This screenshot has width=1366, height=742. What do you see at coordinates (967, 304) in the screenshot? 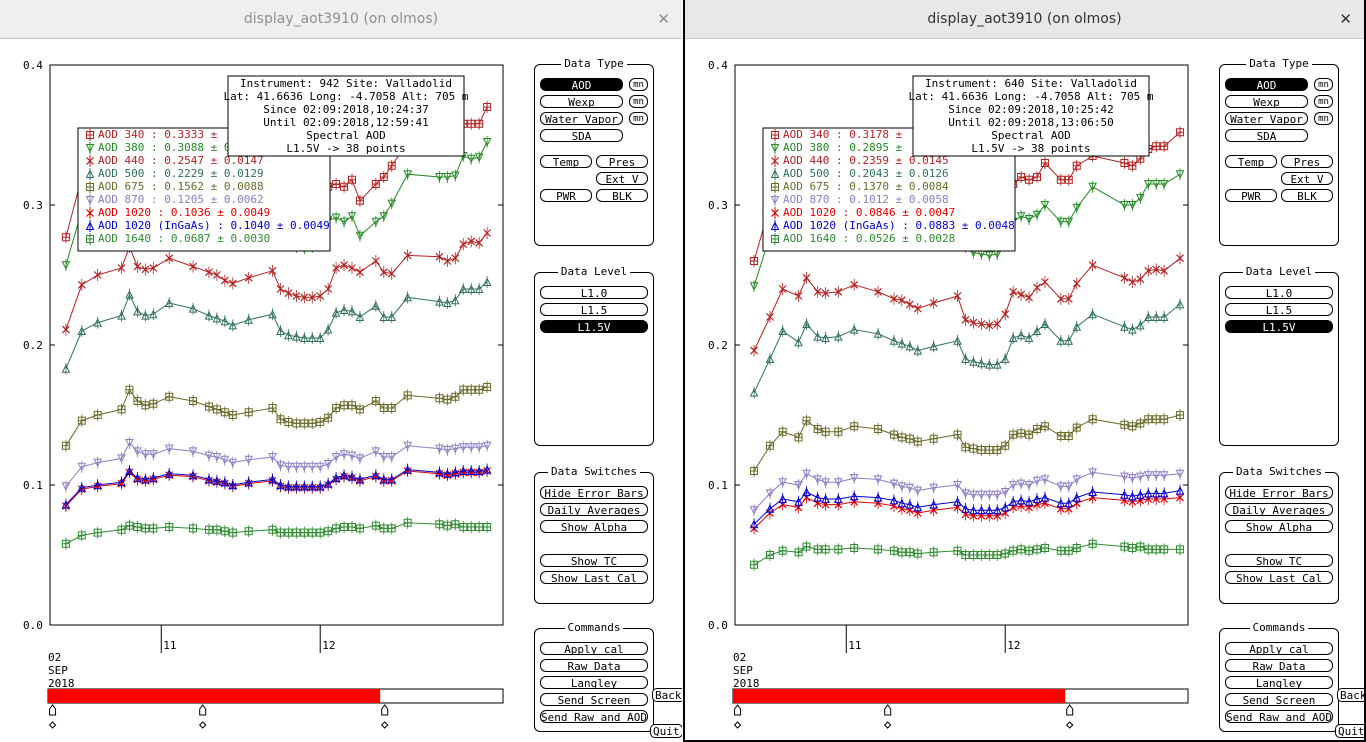
I see `series-line` at bounding box center [967, 304].